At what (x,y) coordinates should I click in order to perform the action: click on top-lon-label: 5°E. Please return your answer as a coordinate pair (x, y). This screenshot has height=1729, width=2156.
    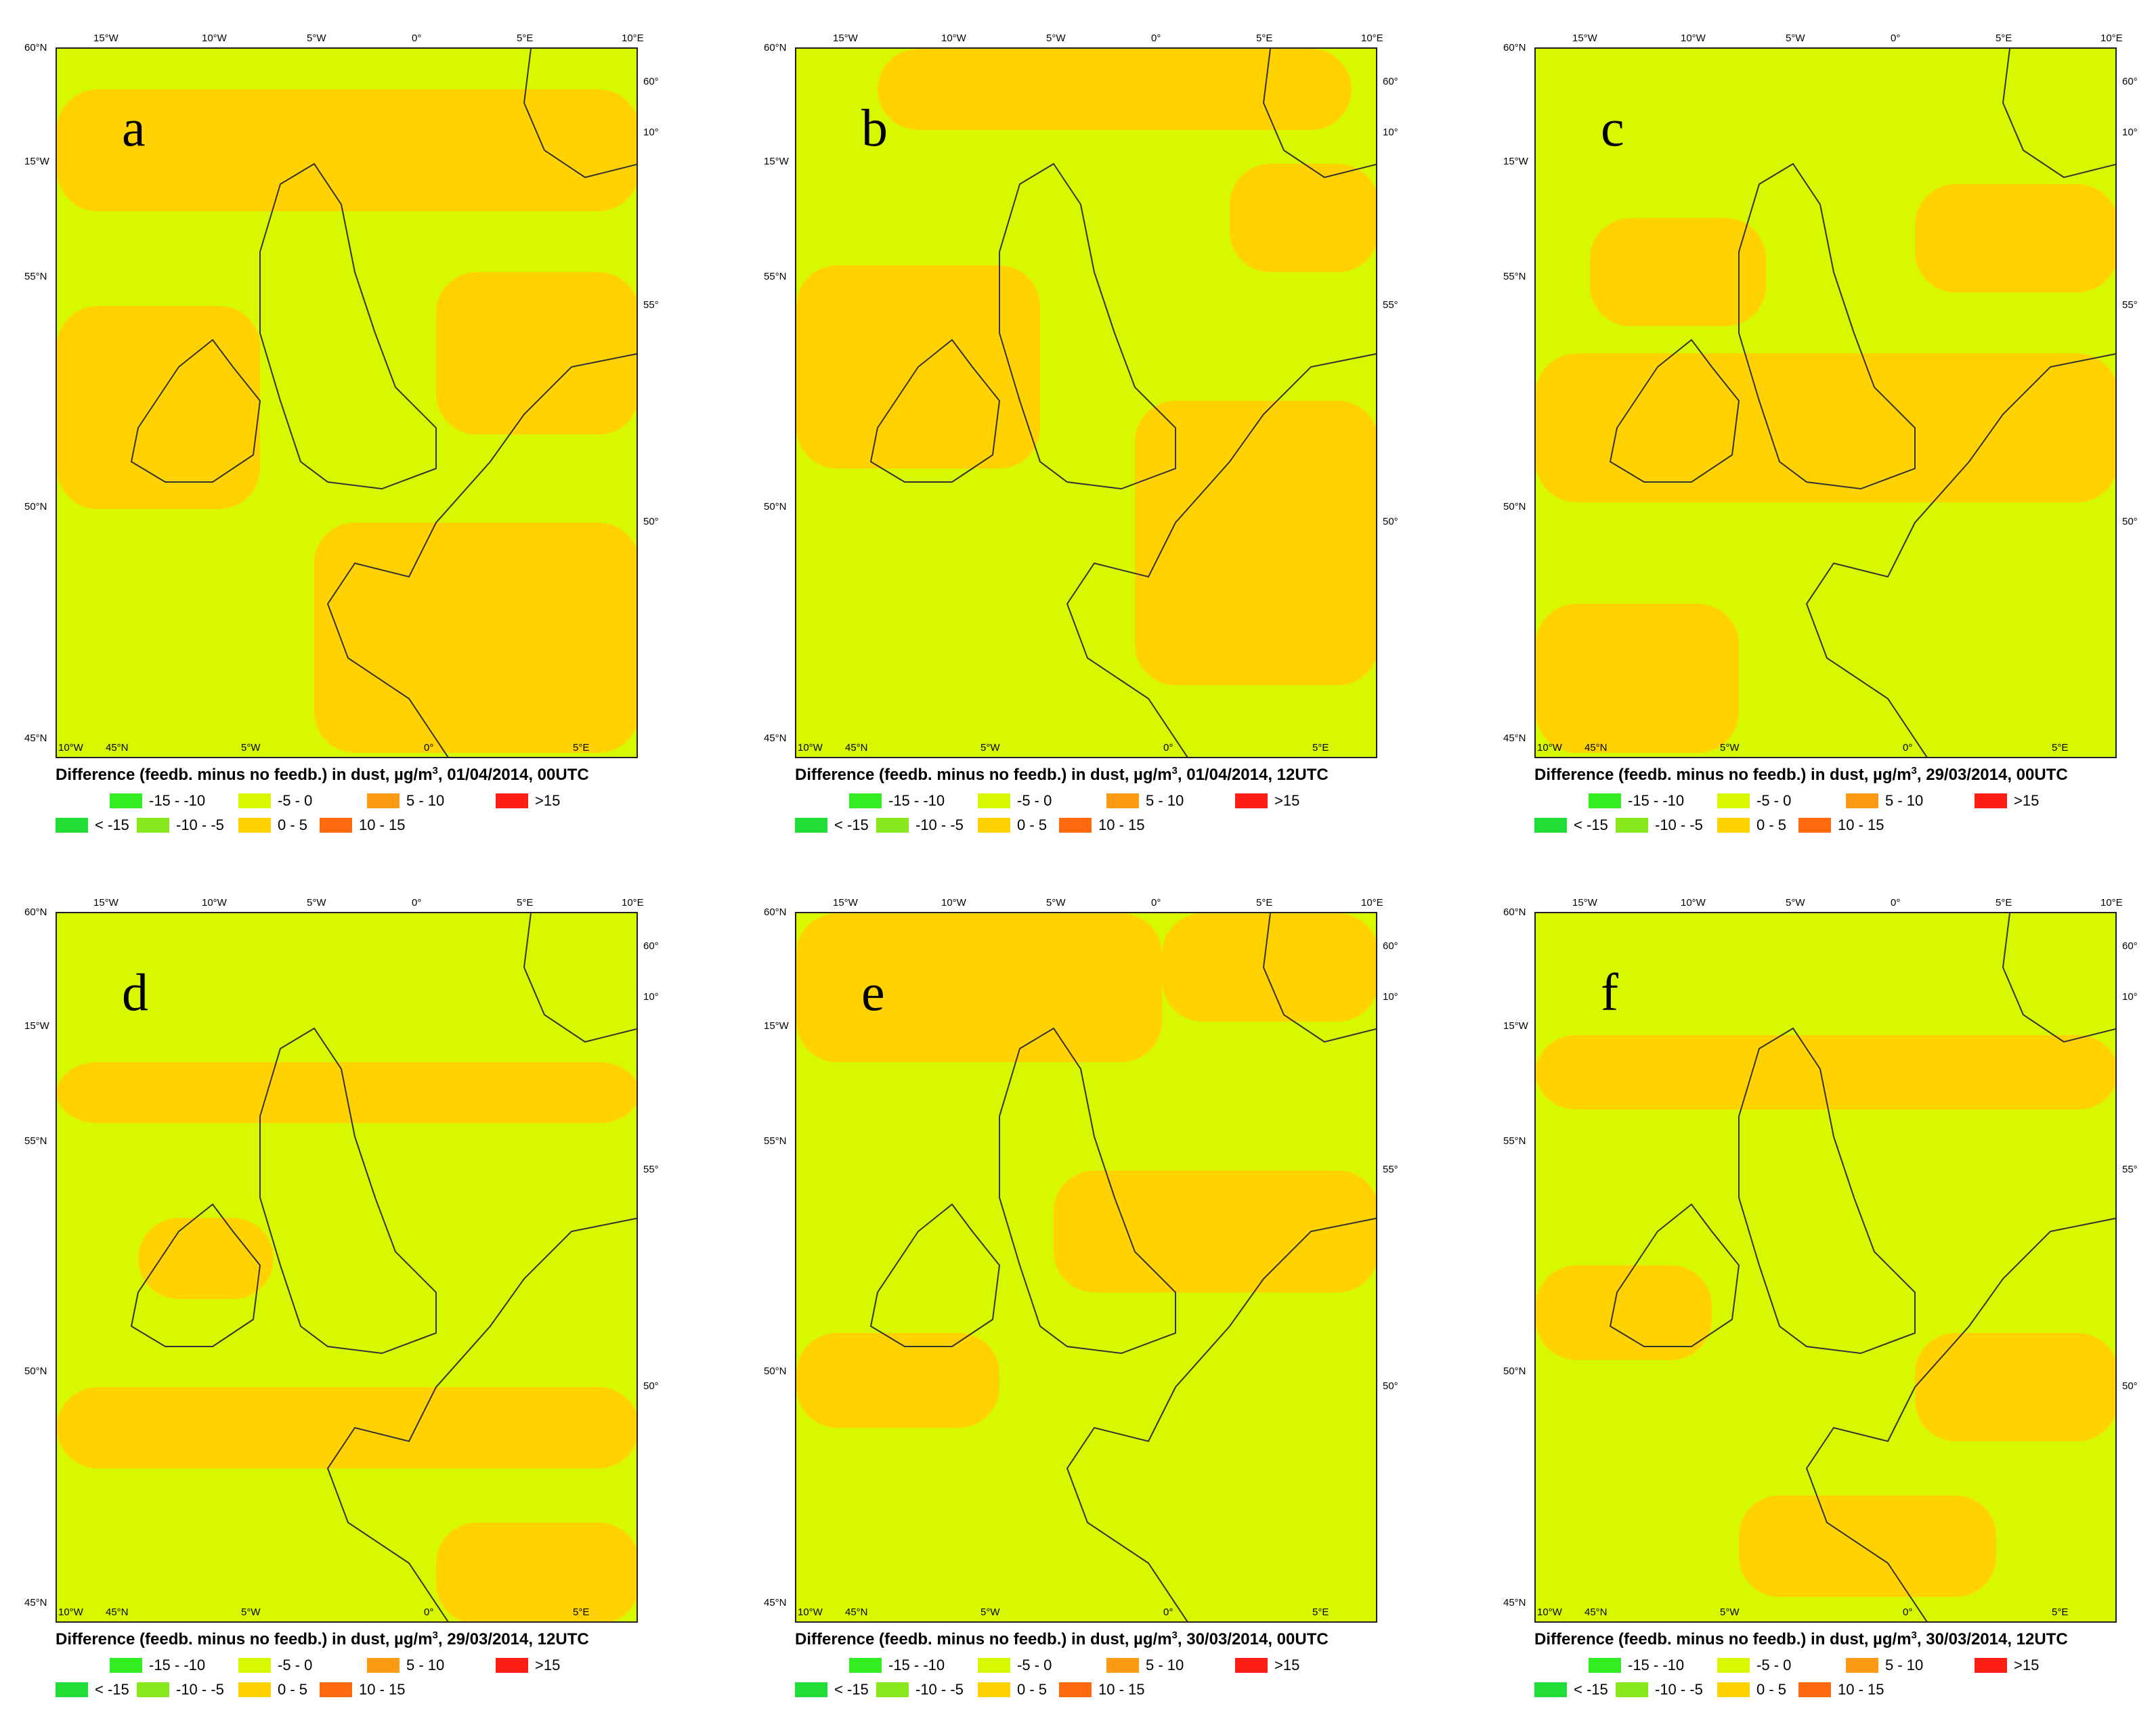
    Looking at the image, I should click on (525, 903).